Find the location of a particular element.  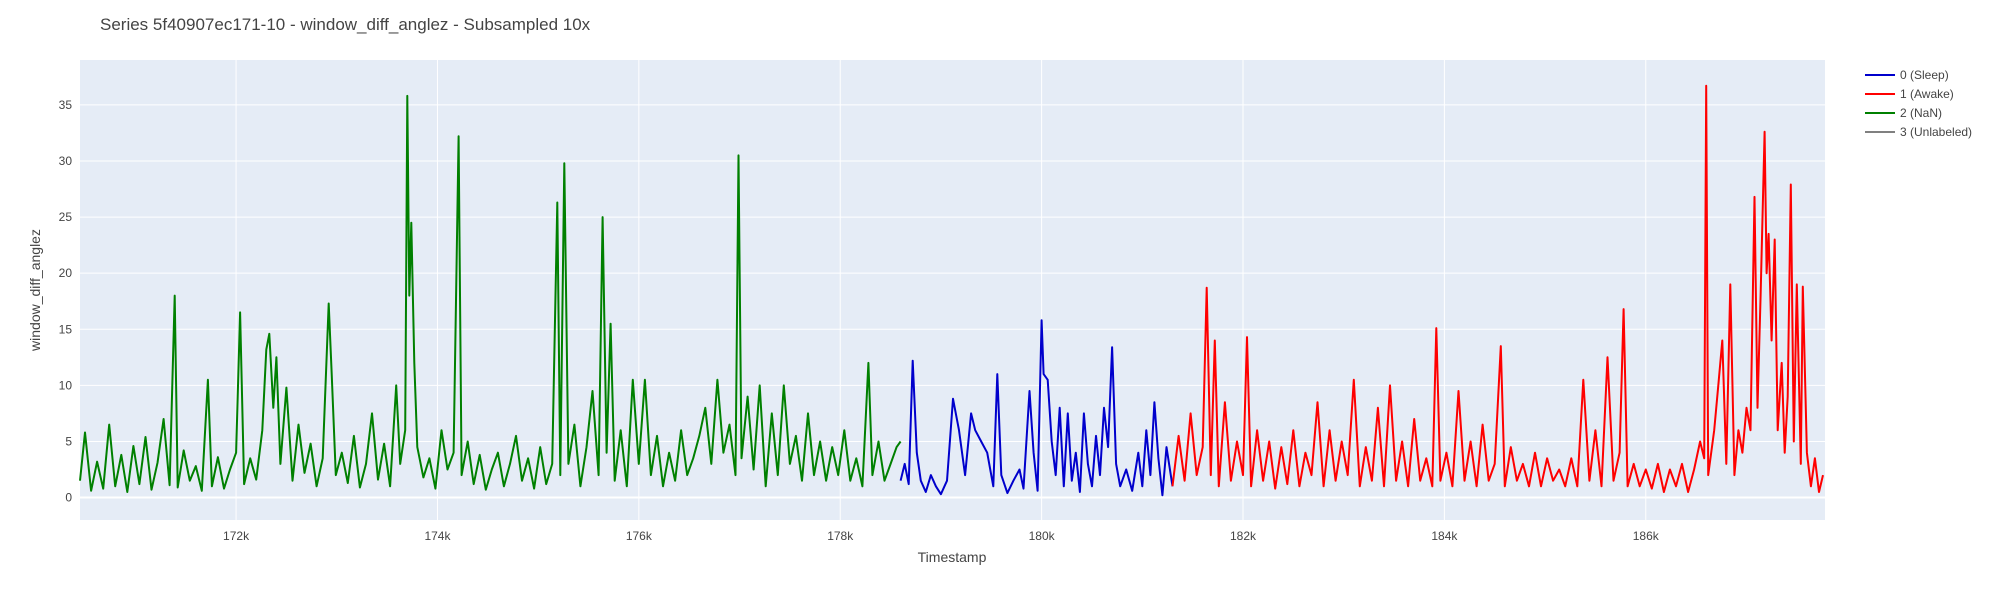

legend-label: 3 (Unlabeled) is located at coordinates (1936, 132).